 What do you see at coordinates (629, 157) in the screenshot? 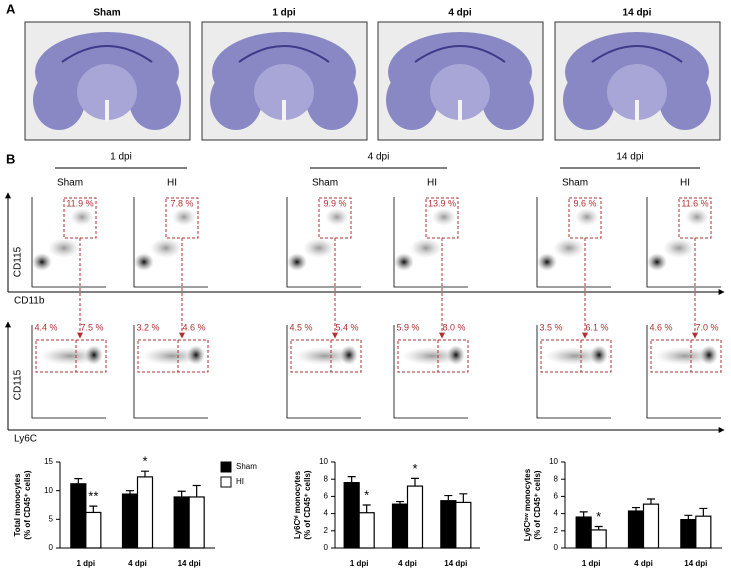
I see `group-title: 14 dpi` at bounding box center [629, 157].